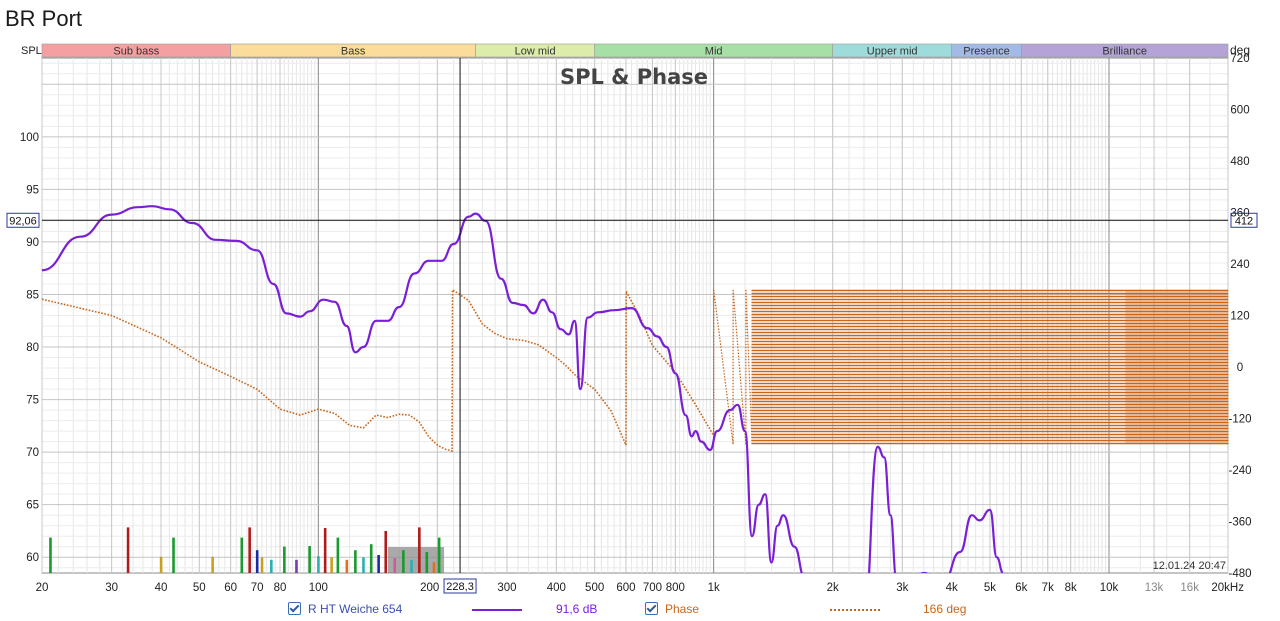 Image resolution: width=1280 pixels, height=621 pixels. I want to click on window-title: BR Port, so click(44, 18).